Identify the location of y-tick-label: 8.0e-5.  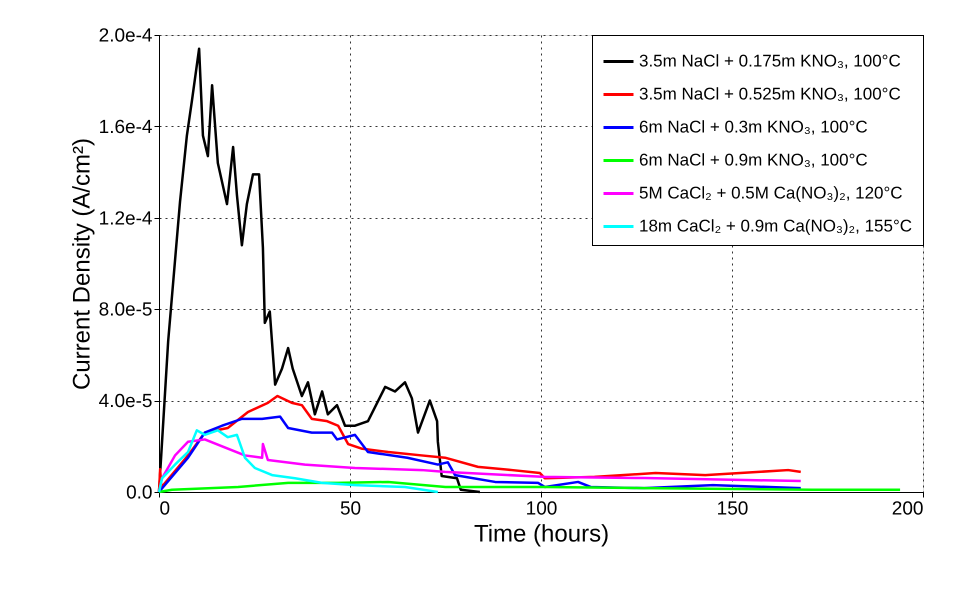
(125, 310).